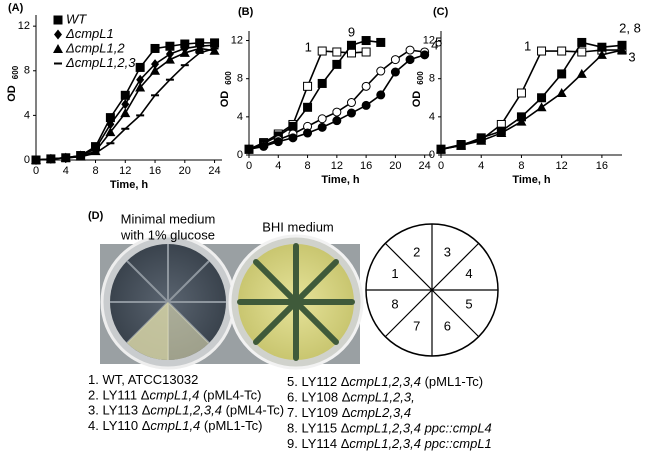  I want to click on plate-title: BHI medium, so click(298, 226).